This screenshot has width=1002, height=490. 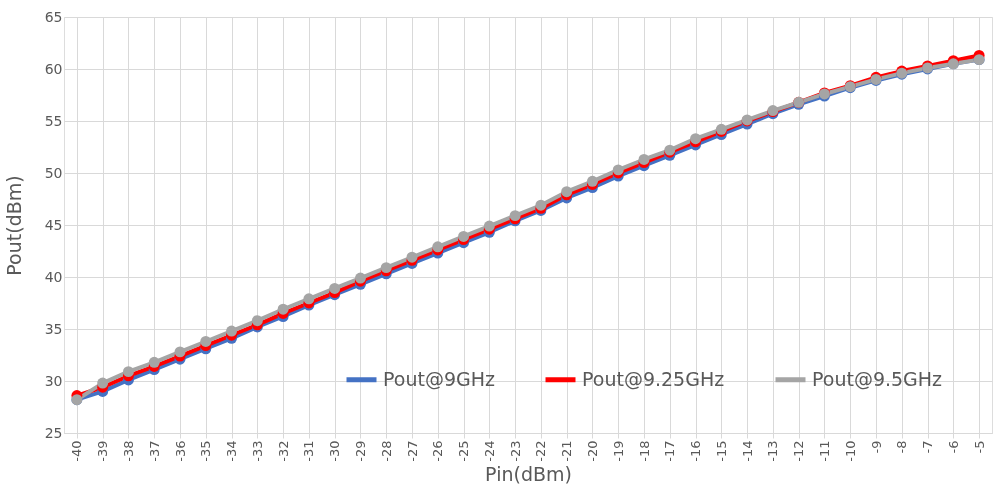 What do you see at coordinates (850, 451) in the screenshot?
I see `x-tick-label: -10` at bounding box center [850, 451].